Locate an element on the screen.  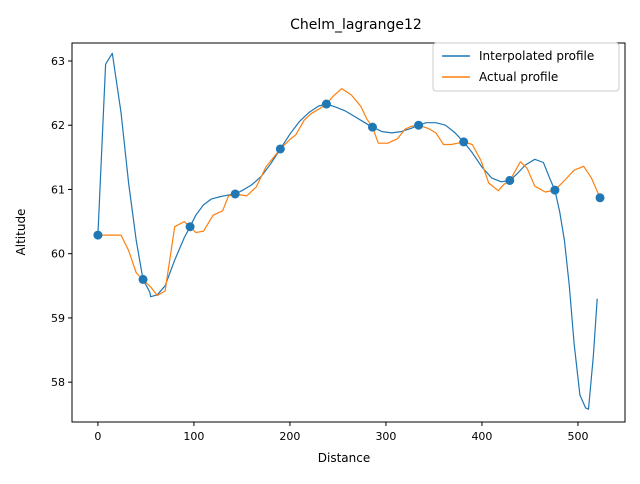
x-tick-label: 0 is located at coordinates (97, 436).